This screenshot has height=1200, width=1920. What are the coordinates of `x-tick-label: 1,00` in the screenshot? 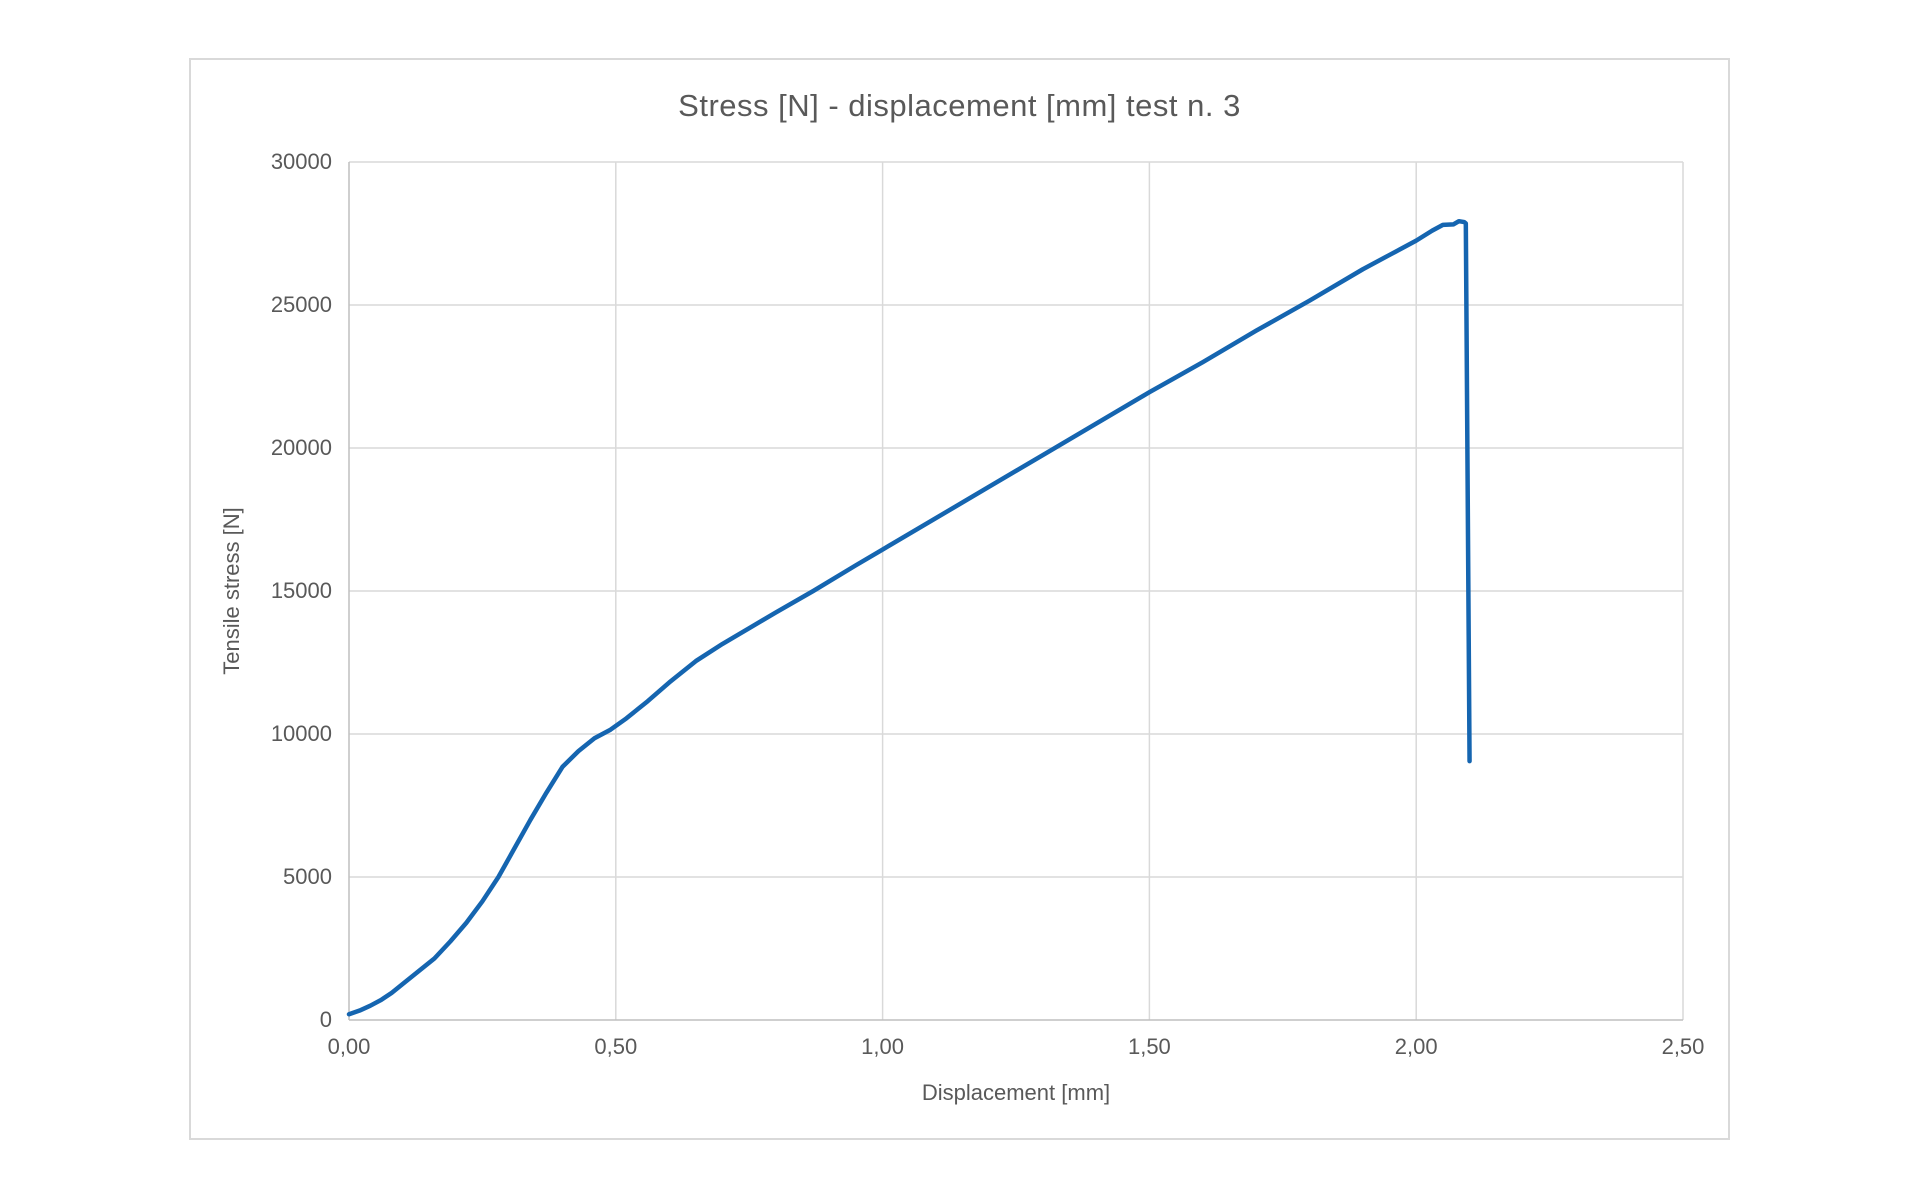 It's located at (882, 1046).